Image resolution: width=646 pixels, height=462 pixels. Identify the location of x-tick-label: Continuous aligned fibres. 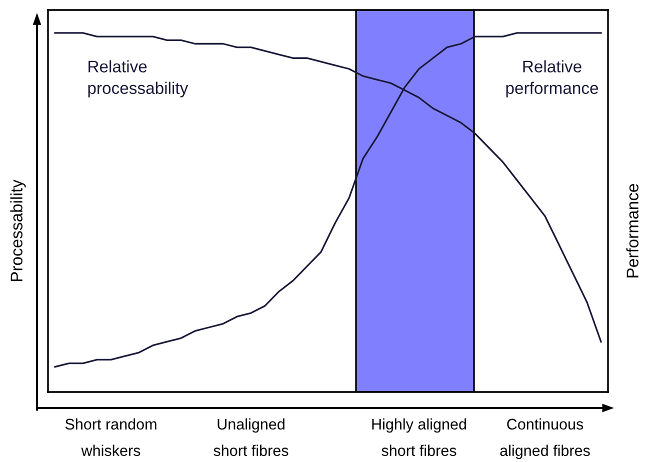
(545, 439).